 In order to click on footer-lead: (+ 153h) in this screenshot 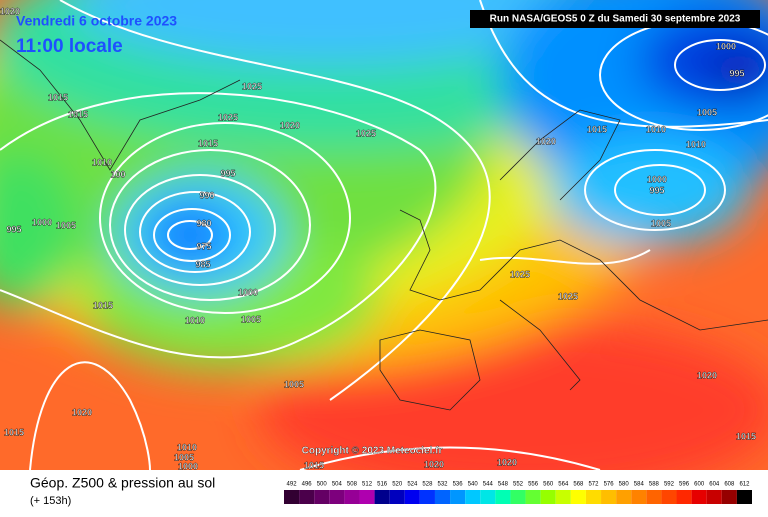, I will do `click(50, 501)`.